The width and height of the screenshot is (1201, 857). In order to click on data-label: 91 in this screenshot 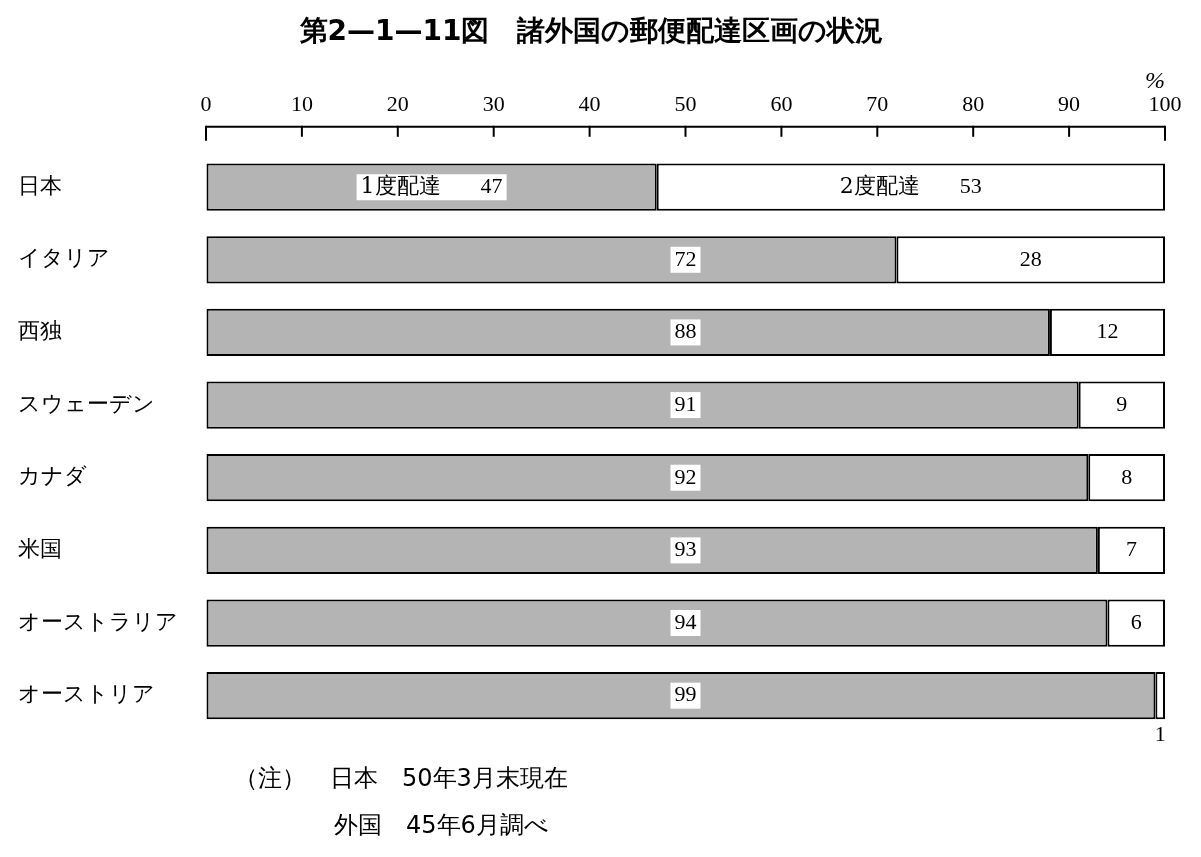, I will do `click(685, 403)`.